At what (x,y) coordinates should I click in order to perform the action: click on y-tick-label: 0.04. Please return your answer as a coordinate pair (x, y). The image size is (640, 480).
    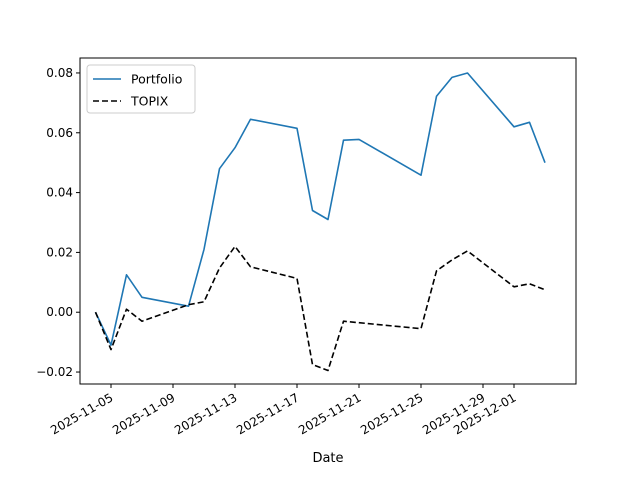
    Looking at the image, I should click on (59, 193).